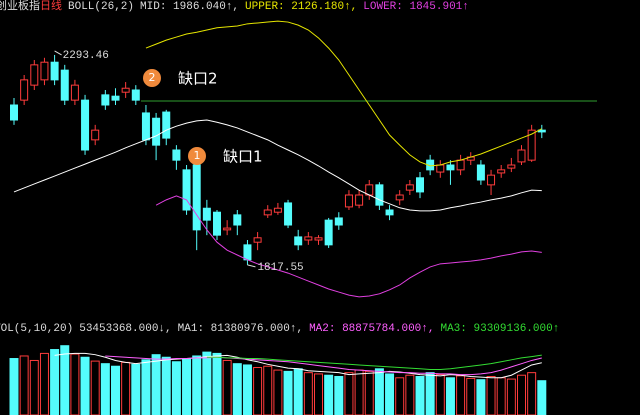 Image resolution: width=640 pixels, height=415 pixels. I want to click on legend-entry: MA1: 81380976.000↑,, so click(240, 329).